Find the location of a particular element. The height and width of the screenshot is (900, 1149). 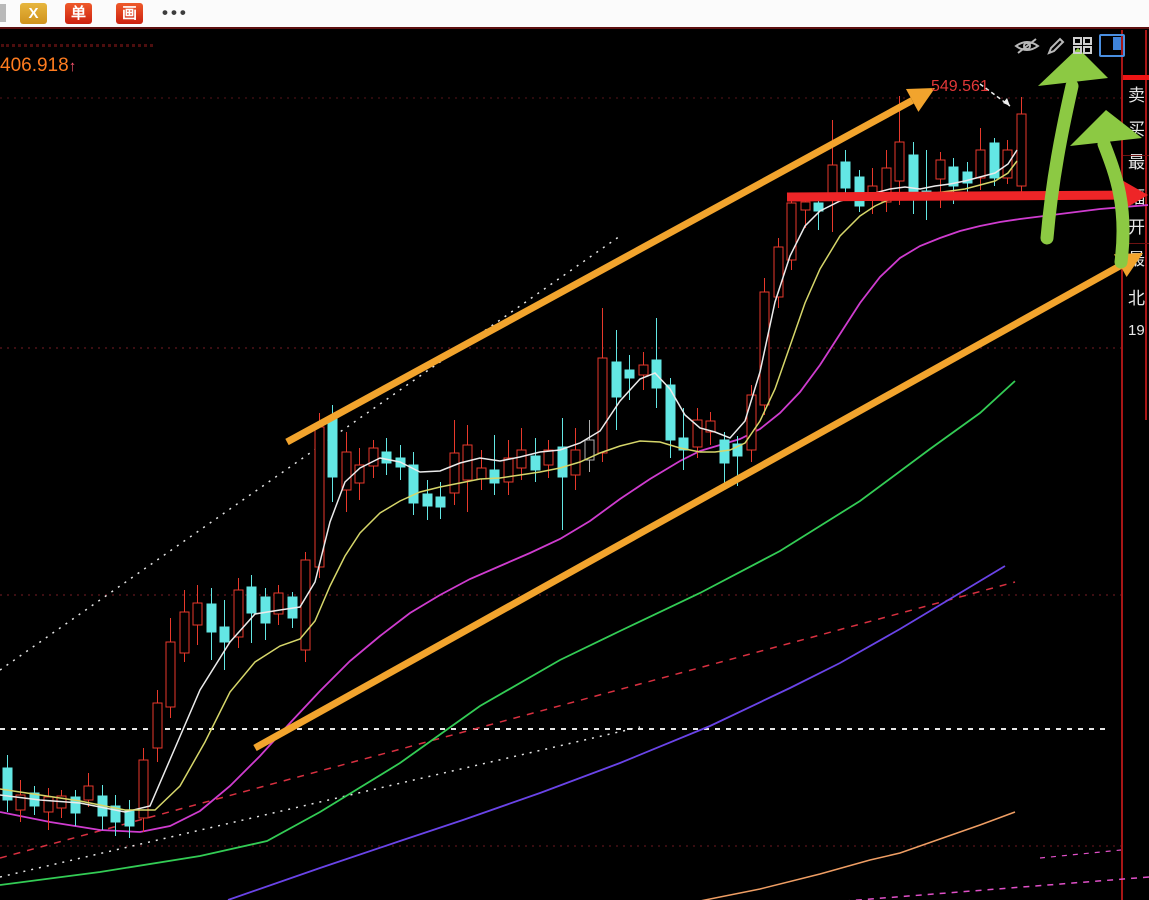

red-horizontal-arrow-head is located at coordinates (1134, 195).